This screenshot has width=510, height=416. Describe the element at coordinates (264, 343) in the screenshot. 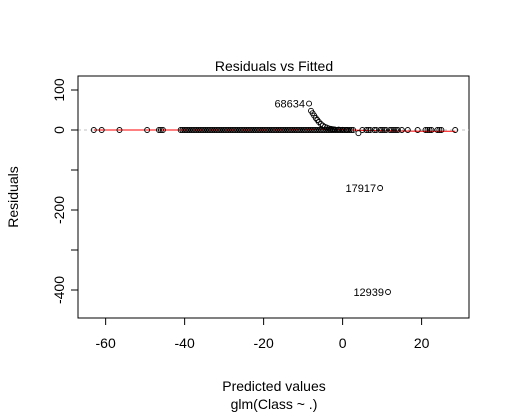

I see `x-tick-label: -20` at that location.